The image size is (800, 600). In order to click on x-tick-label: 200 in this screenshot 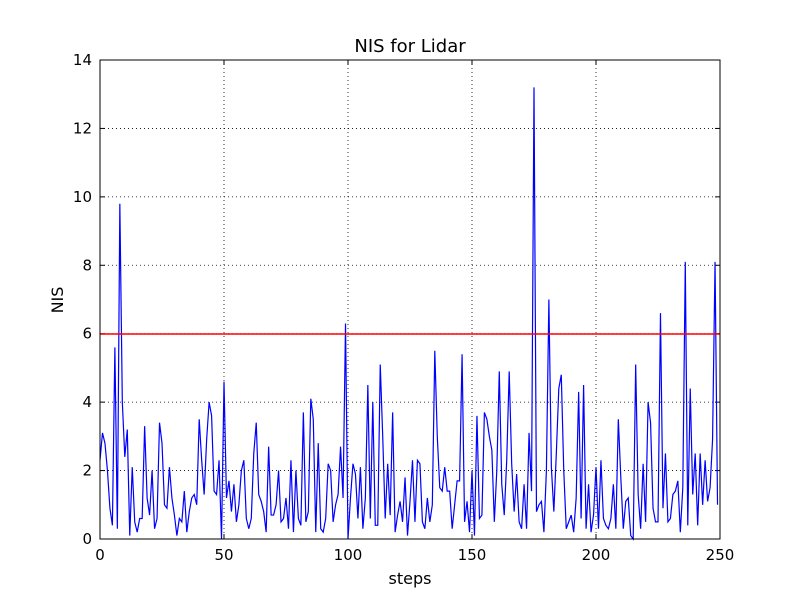, I will do `click(596, 555)`.